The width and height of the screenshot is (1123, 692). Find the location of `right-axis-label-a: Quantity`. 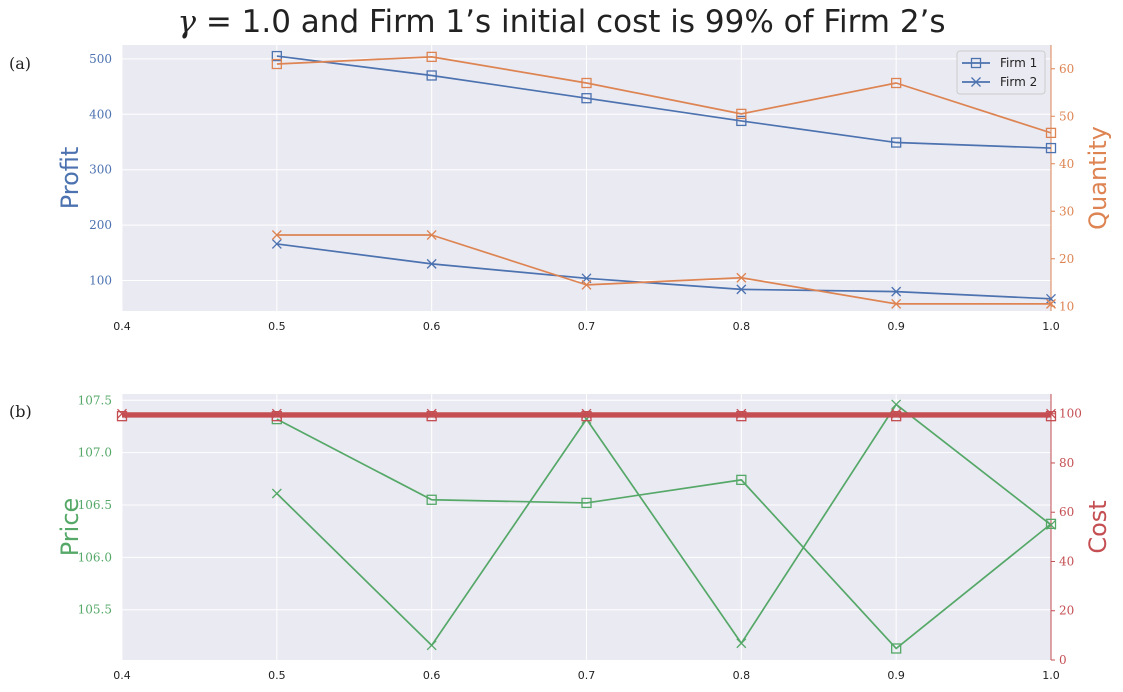

right-axis-label-a: Quantity is located at coordinates (1098, 178).